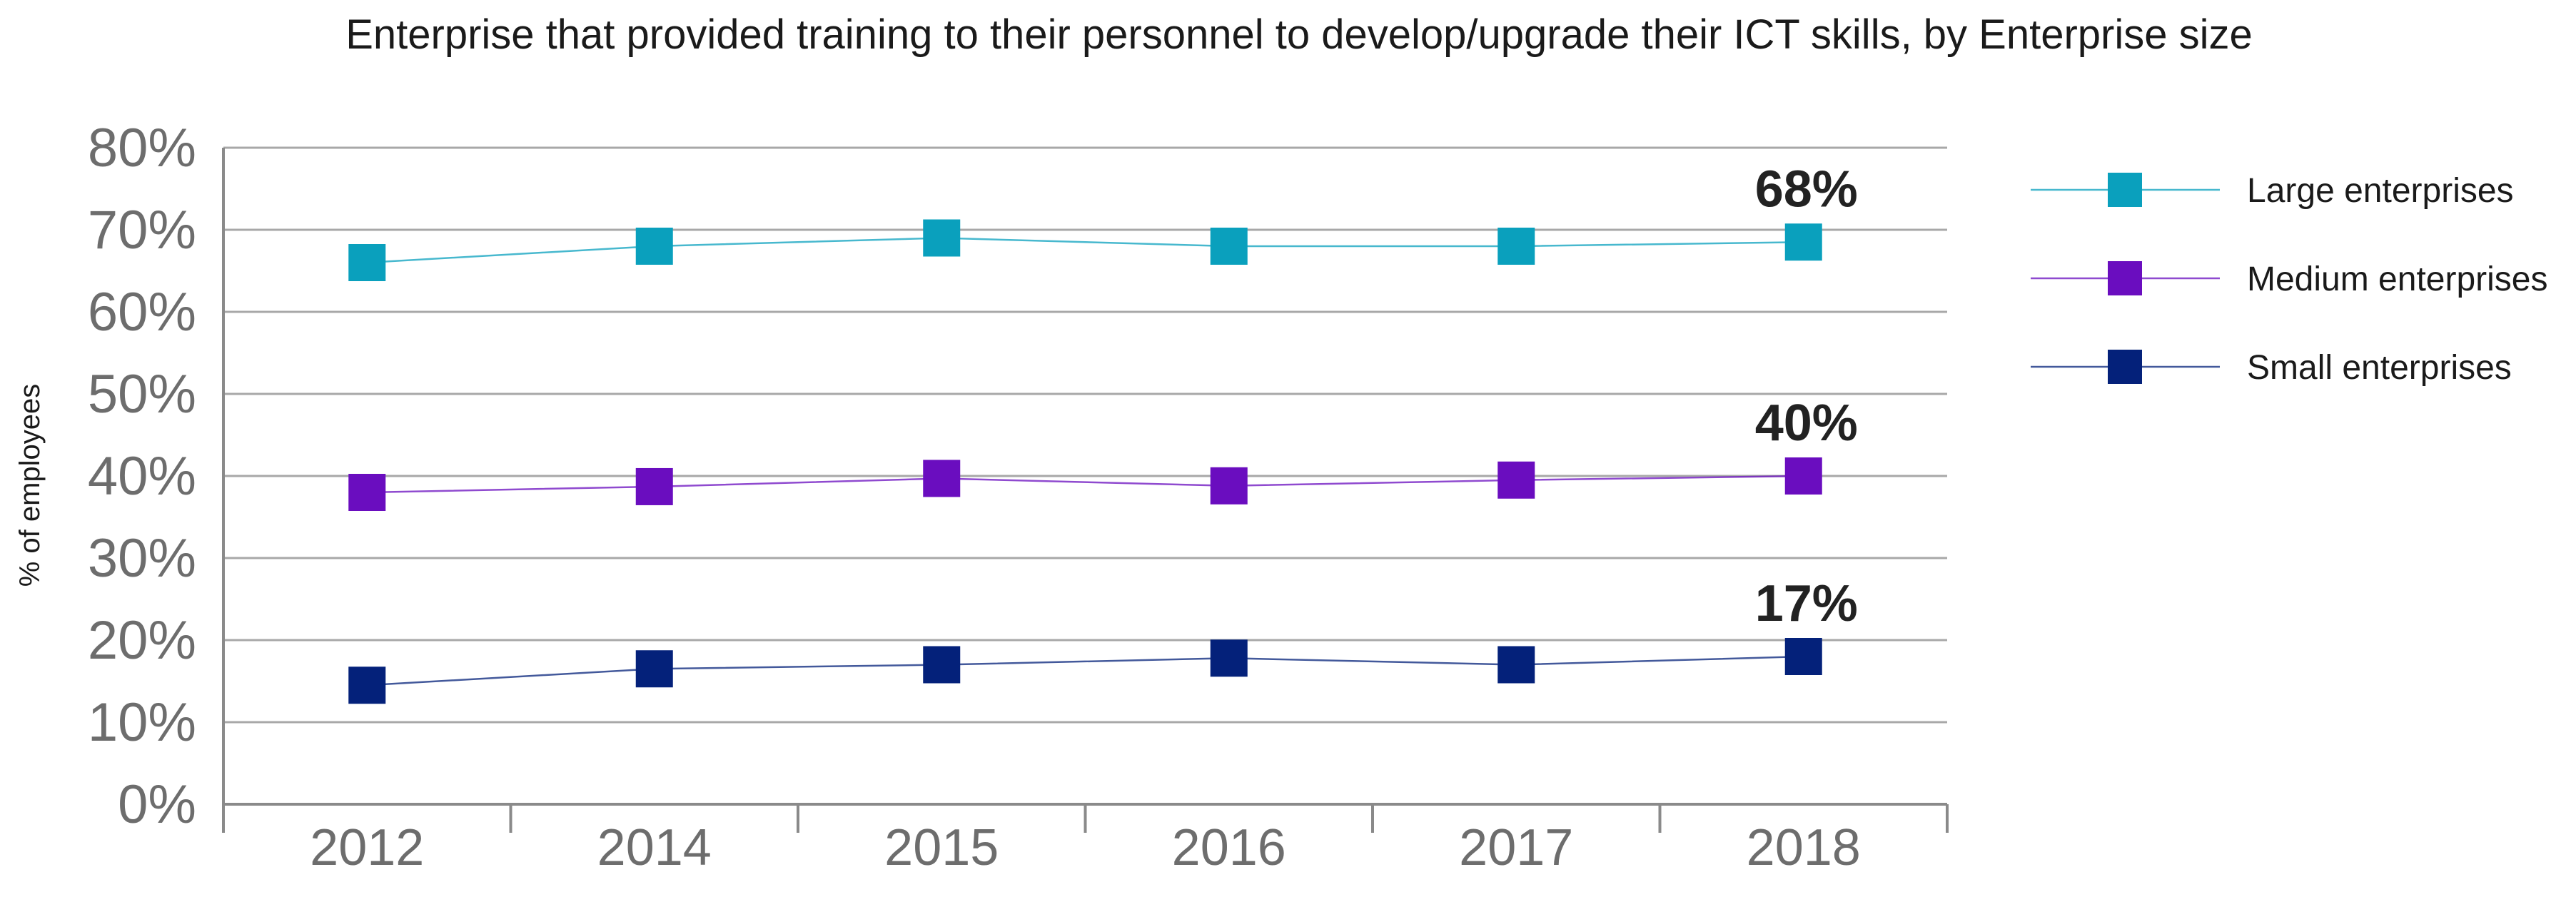  I want to click on legend-label: Small enterprises, so click(2379, 368).